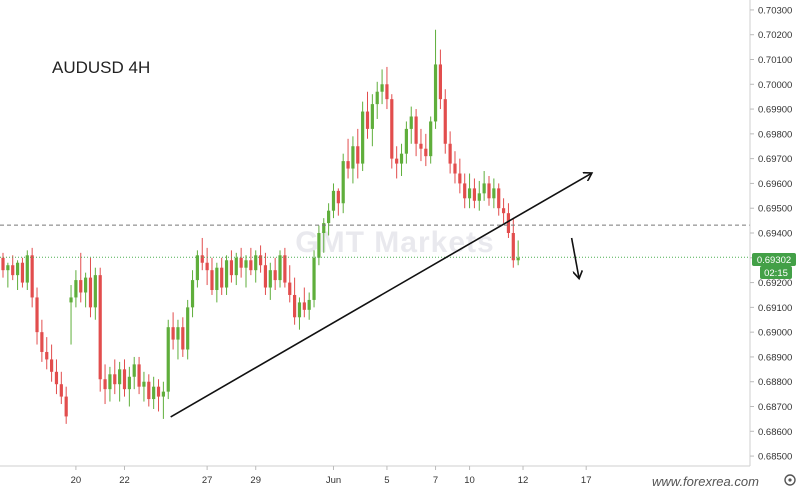 This screenshot has width=800, height=498. Describe the element at coordinates (386, 480) in the screenshot. I see `x-tick-label: 5` at that location.